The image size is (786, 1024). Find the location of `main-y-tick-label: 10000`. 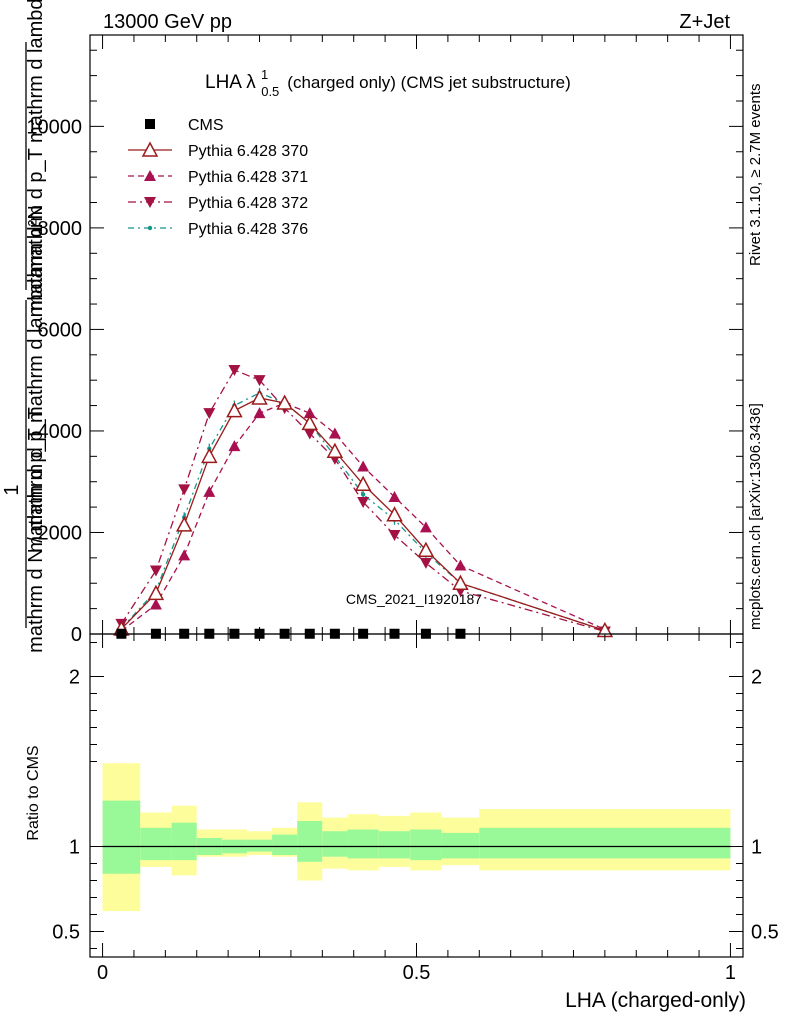

main-y-tick-label: 10000 is located at coordinates (54, 127).